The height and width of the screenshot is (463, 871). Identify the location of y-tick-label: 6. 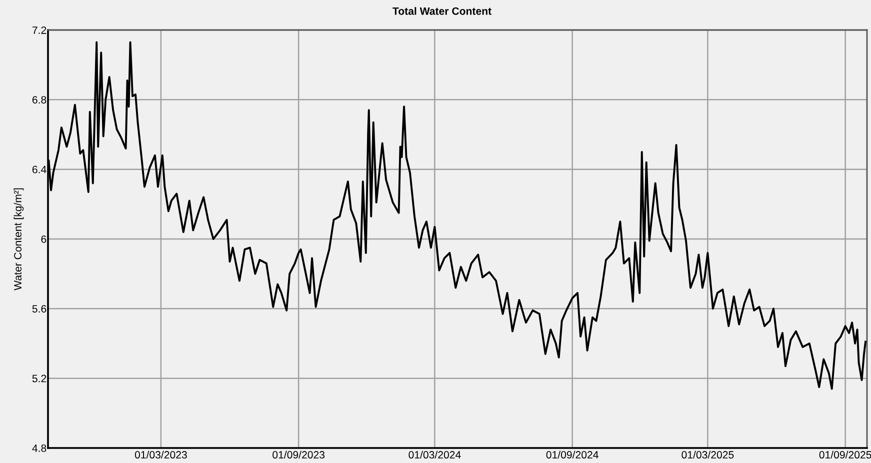
(43, 239).